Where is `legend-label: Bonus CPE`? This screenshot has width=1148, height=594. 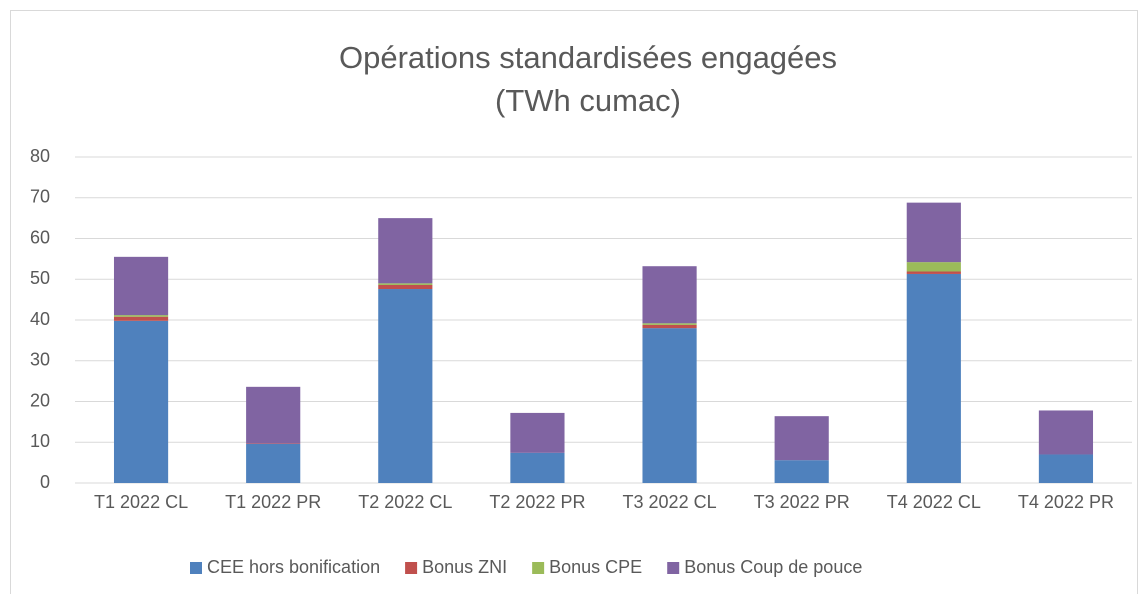 legend-label: Bonus CPE is located at coordinates (595, 567).